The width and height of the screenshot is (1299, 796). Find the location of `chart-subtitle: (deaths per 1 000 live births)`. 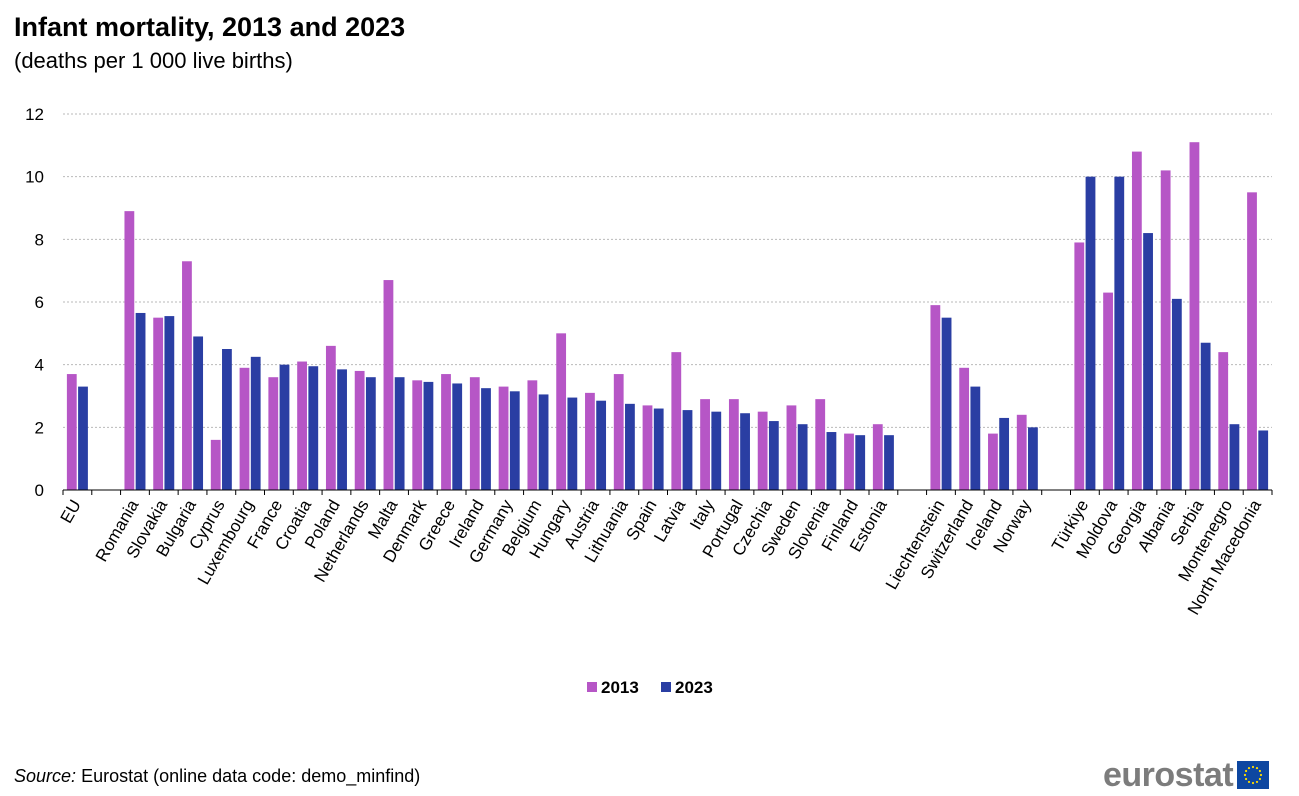

chart-subtitle: (deaths per 1 000 live births) is located at coordinates (153, 60).